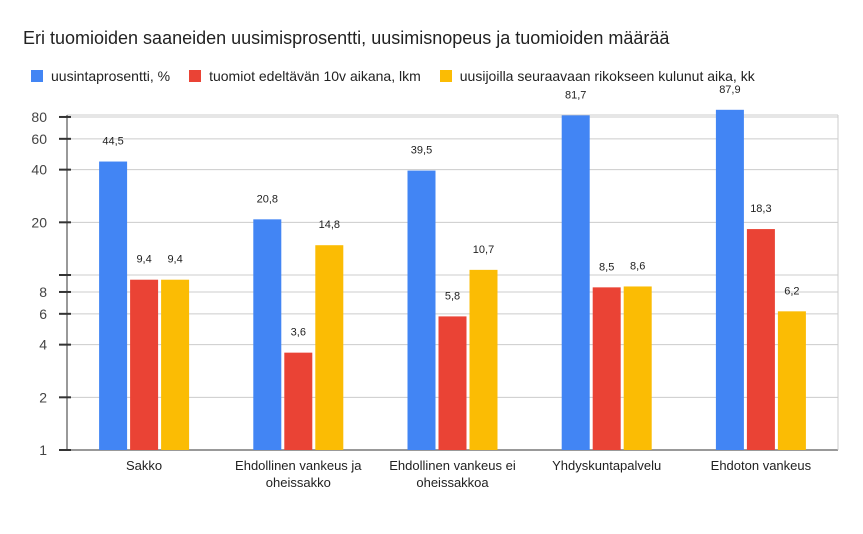  I want to click on y-tick-label: 40, so click(39, 170).